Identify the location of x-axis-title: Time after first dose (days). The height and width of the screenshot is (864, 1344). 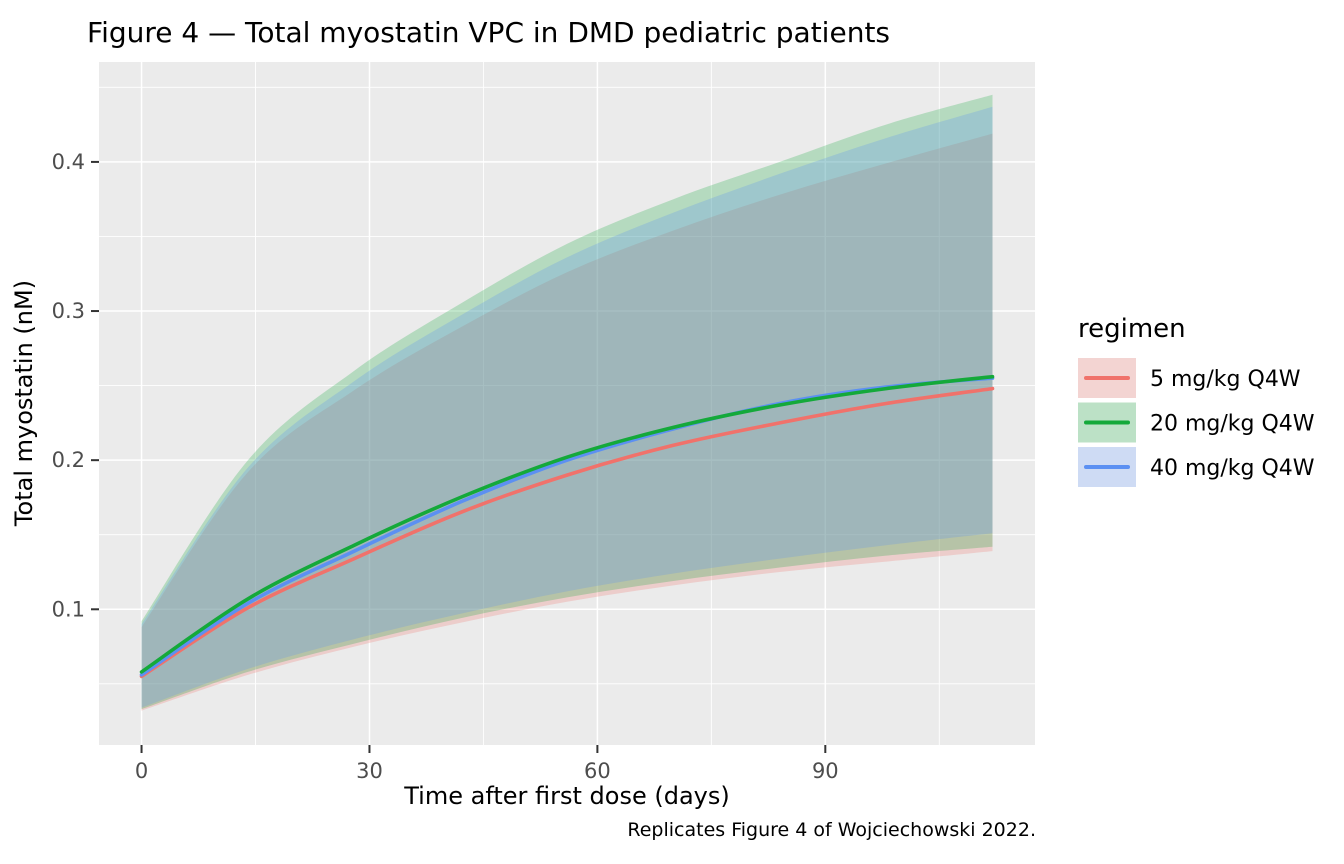
(566, 796).